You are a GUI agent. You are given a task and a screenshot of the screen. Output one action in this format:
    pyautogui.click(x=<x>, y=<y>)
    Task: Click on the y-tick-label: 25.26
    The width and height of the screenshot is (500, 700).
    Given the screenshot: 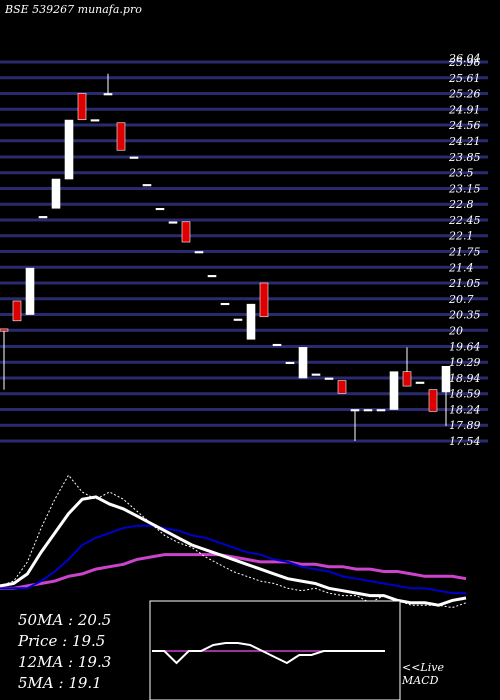 What is the action you would take?
    pyautogui.click(x=464, y=94)
    